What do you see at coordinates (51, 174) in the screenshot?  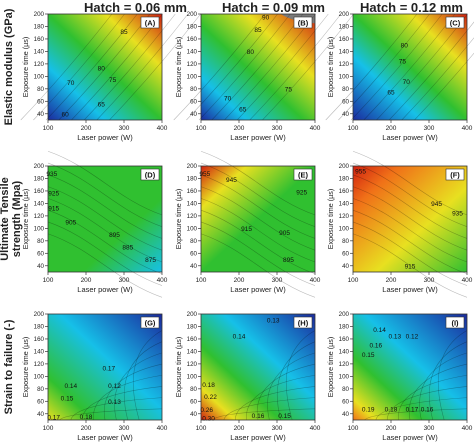 I see `contour-value-label: 935` at bounding box center [51, 174].